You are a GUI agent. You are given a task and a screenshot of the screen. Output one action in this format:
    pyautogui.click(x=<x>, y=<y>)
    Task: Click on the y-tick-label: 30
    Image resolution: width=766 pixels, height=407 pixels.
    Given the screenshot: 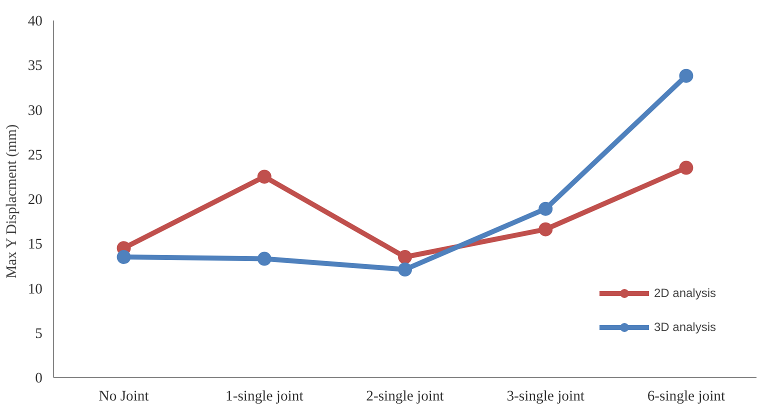 What is the action you would take?
    pyautogui.click(x=35, y=110)
    